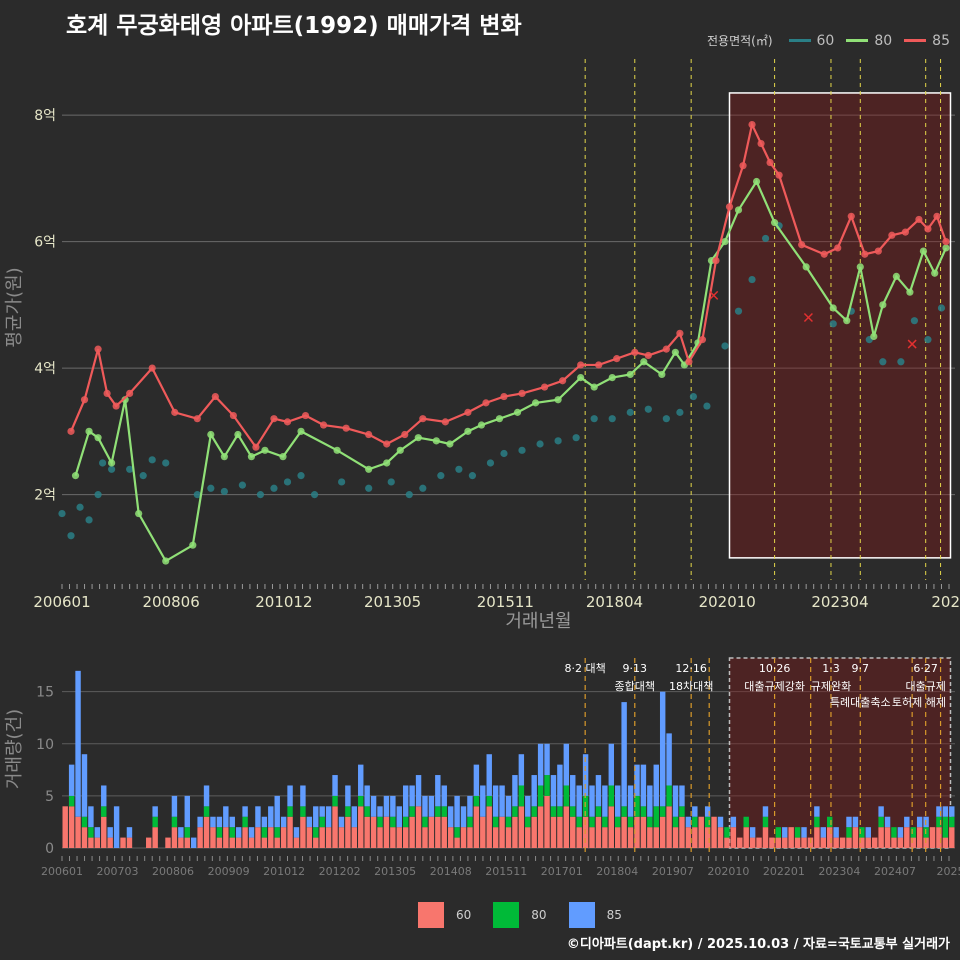  I want to click on legend-label-80: 80, so click(883, 40).